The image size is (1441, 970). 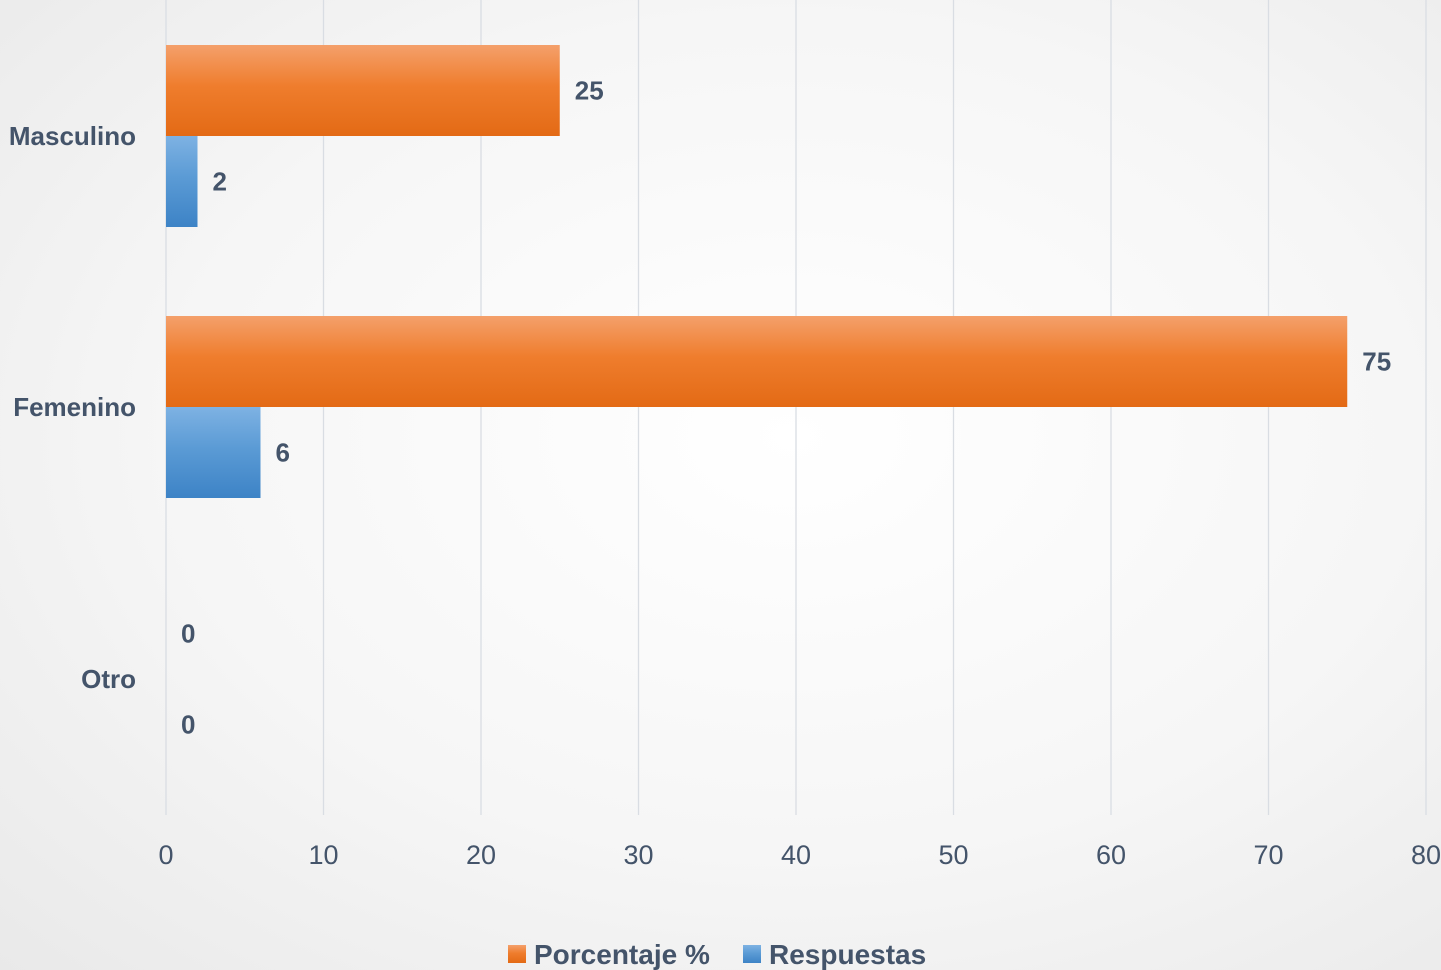 I want to click on x-tick-label: 60, so click(x=1111, y=855).